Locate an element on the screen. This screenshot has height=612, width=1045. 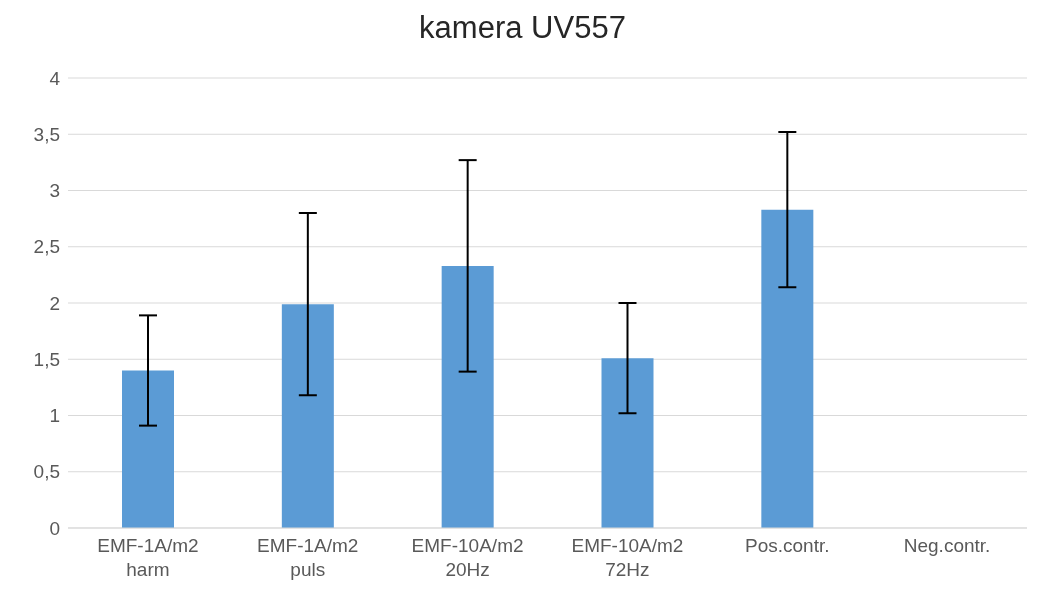
y-tick-label: 0 is located at coordinates (54, 528).